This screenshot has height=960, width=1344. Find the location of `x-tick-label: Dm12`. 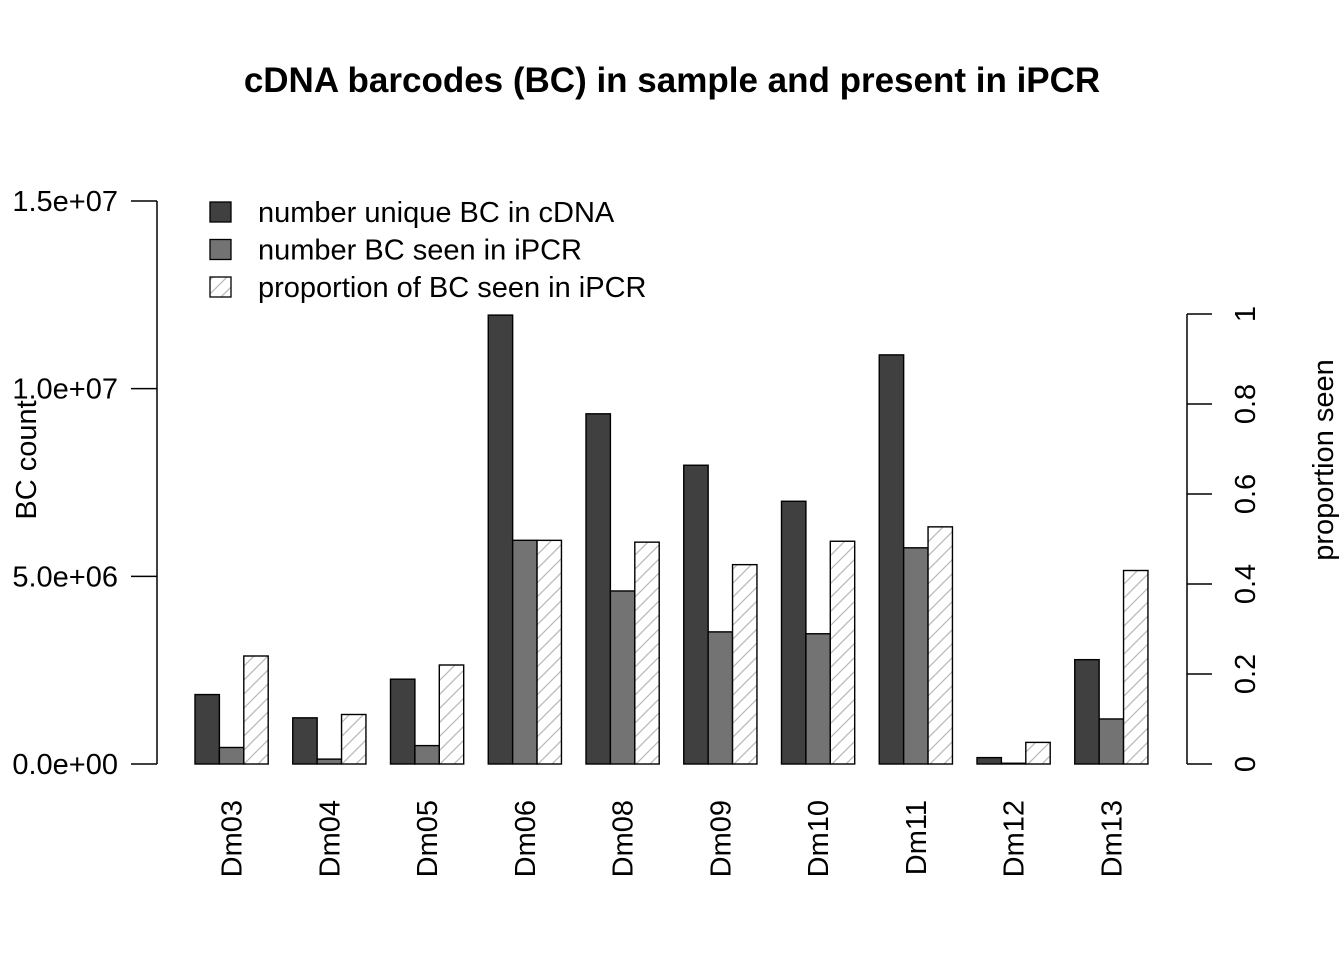

x-tick-label: Dm12 is located at coordinates (1015, 838).